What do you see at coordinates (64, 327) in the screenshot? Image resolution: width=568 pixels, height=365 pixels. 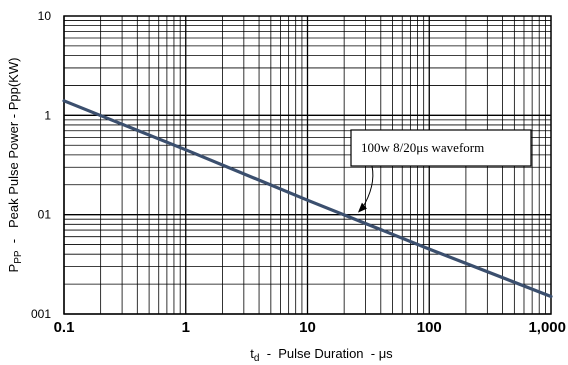 I see `x-tick-label: 0.1` at bounding box center [64, 327].